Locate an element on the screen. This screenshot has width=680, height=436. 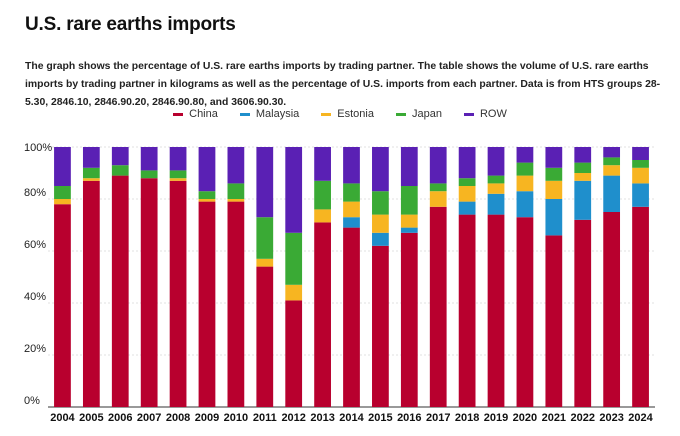
bar-segment-japan-2015 is located at coordinates (380, 203).